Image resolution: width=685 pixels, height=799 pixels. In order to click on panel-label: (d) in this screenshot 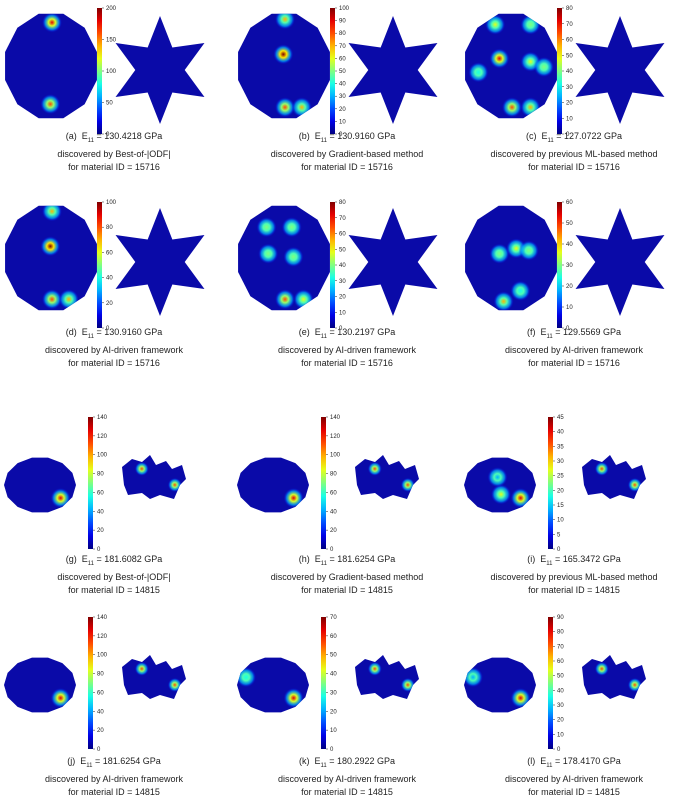, I will do `click(71, 332)`.